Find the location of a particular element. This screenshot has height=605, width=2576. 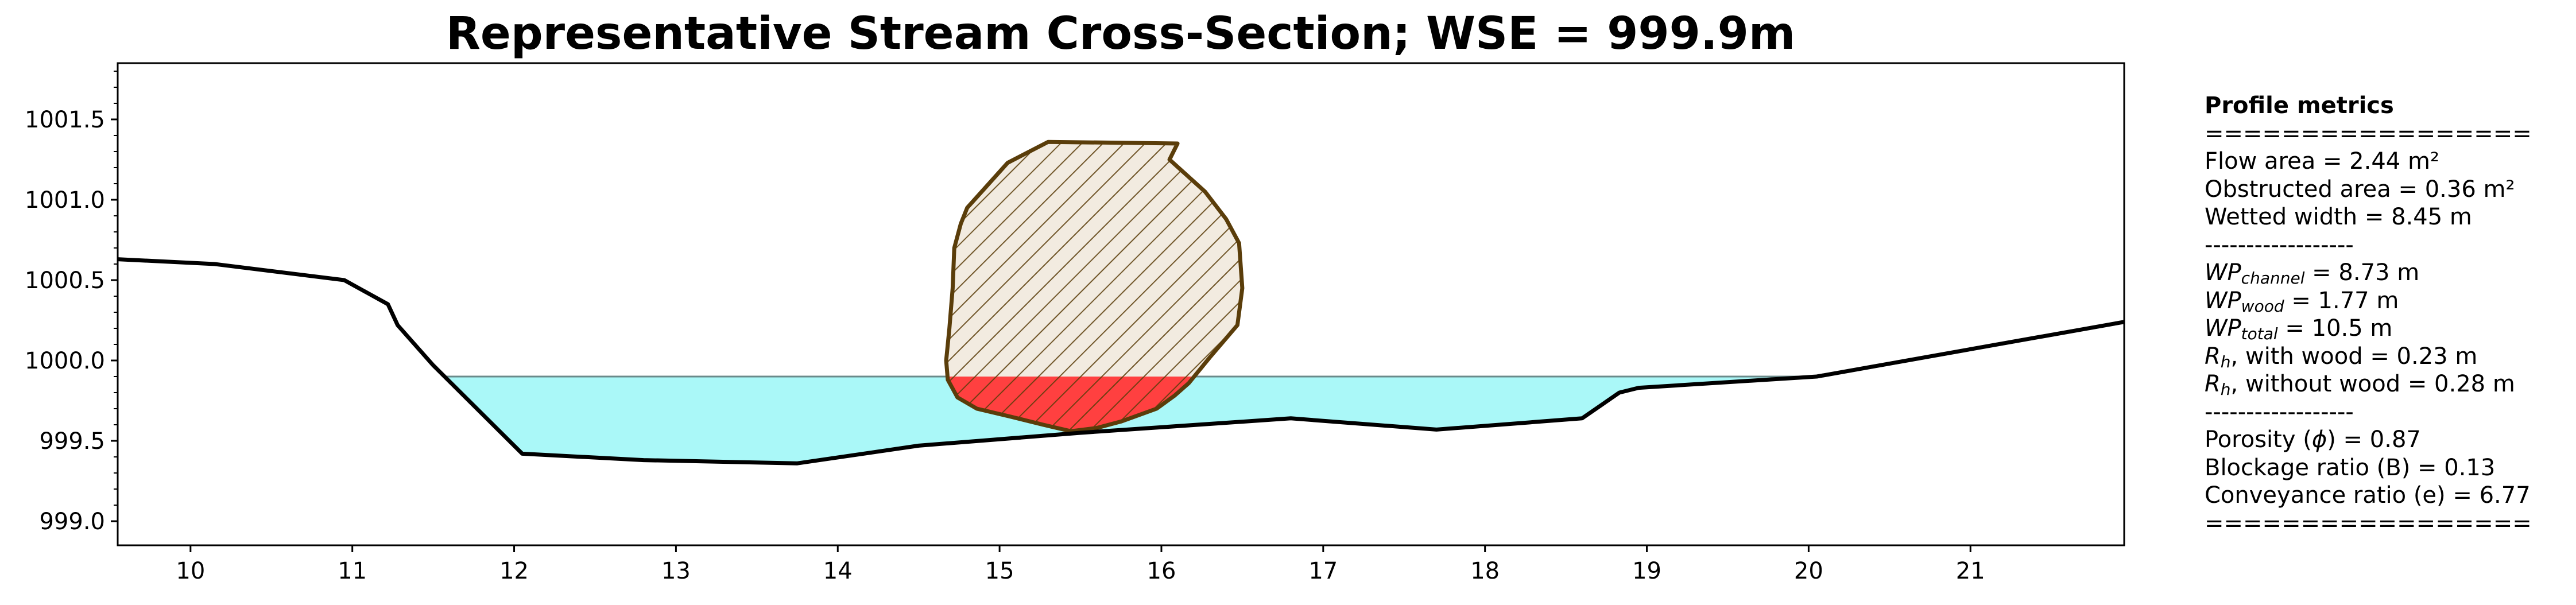

x-tick-label: 11 is located at coordinates (352, 571).